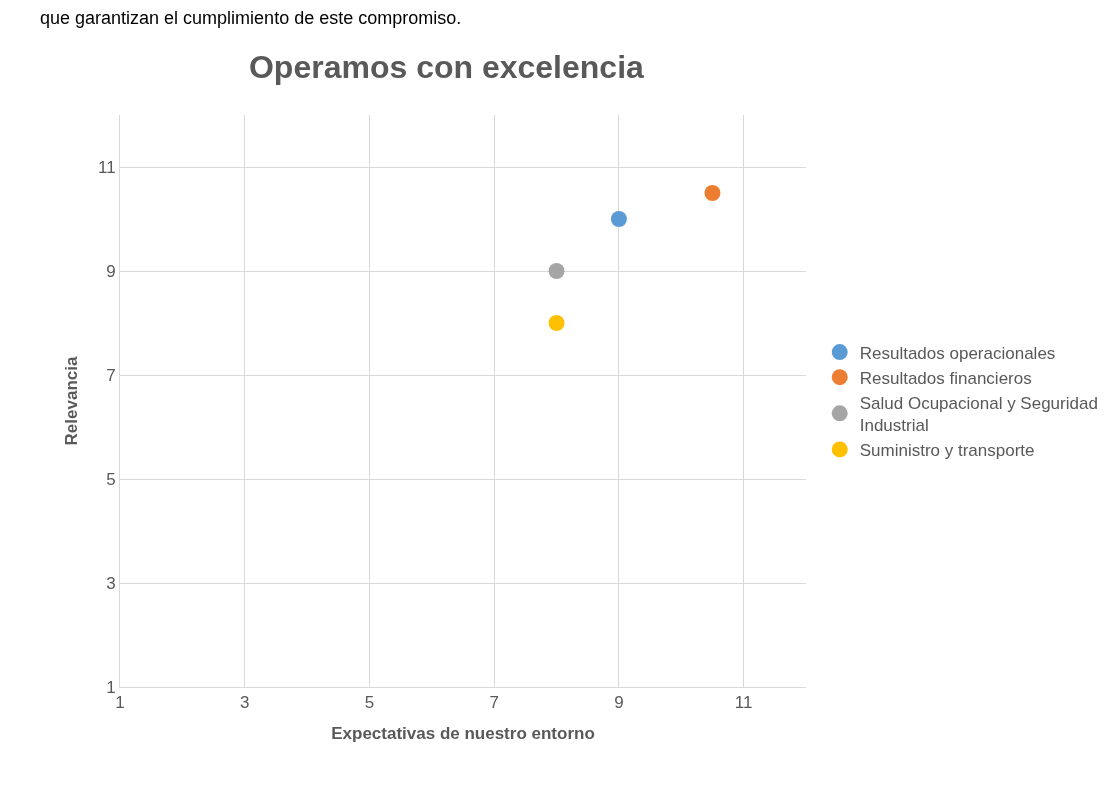  I want to click on y-tick-label: 9, so click(111, 271).